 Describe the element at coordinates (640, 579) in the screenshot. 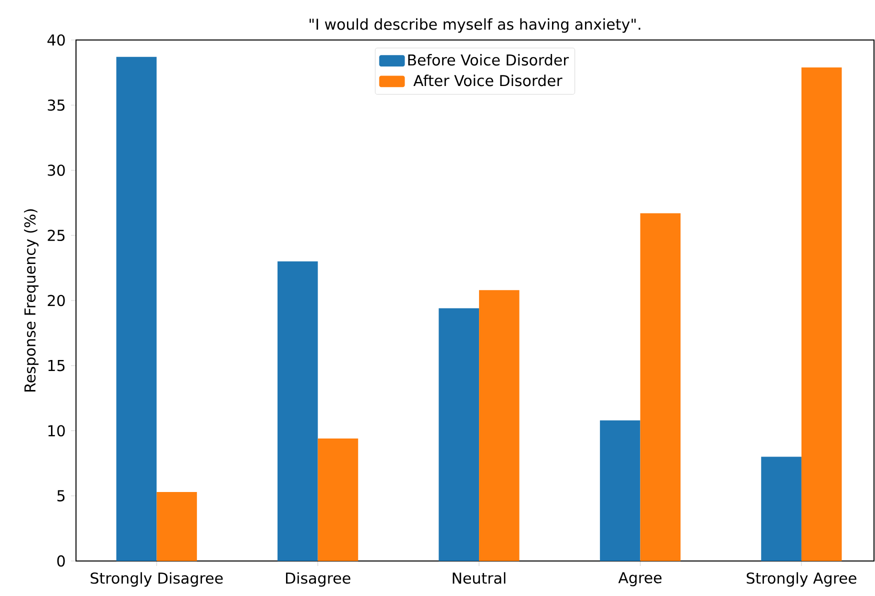

I see `x-tick-label: Agree` at that location.